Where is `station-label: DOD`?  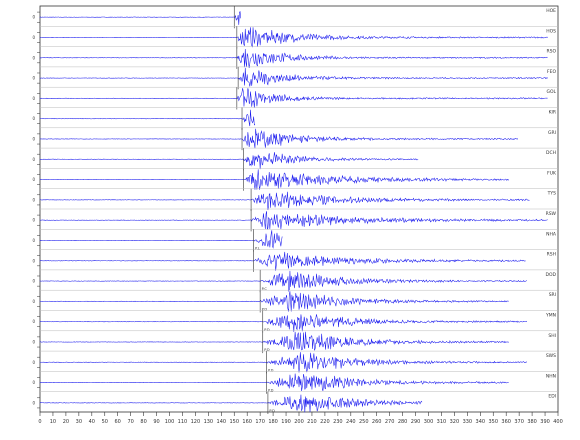 station-label: DOD is located at coordinates (551, 275).